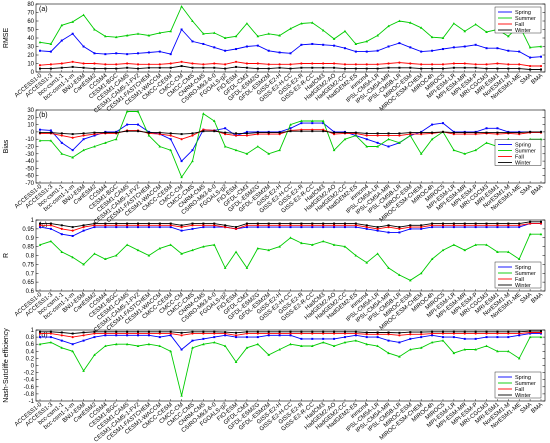 Image resolution: width=550 pixels, height=443 pixels. What do you see at coordinates (43, 115) in the screenshot?
I see `panel-label: (b)` at bounding box center [43, 115].